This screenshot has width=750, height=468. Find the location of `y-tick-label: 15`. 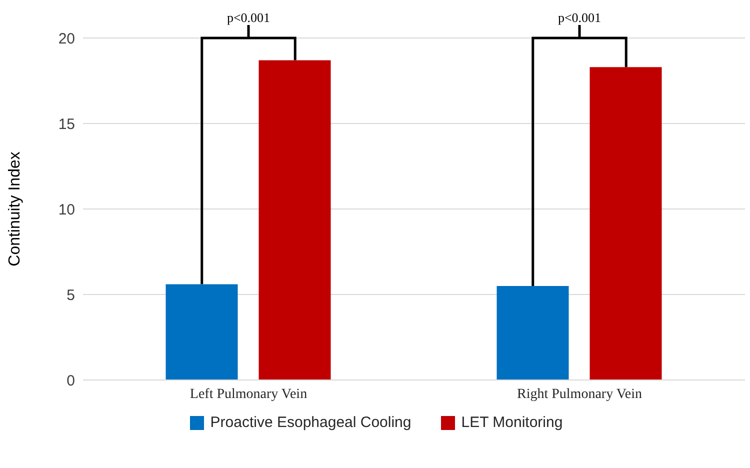

y-tick-label: 15 is located at coordinates (66, 124).